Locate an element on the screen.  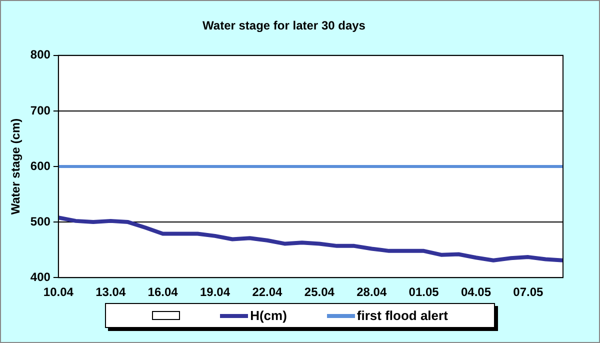
legend-label: H(cm) is located at coordinates (268, 315).